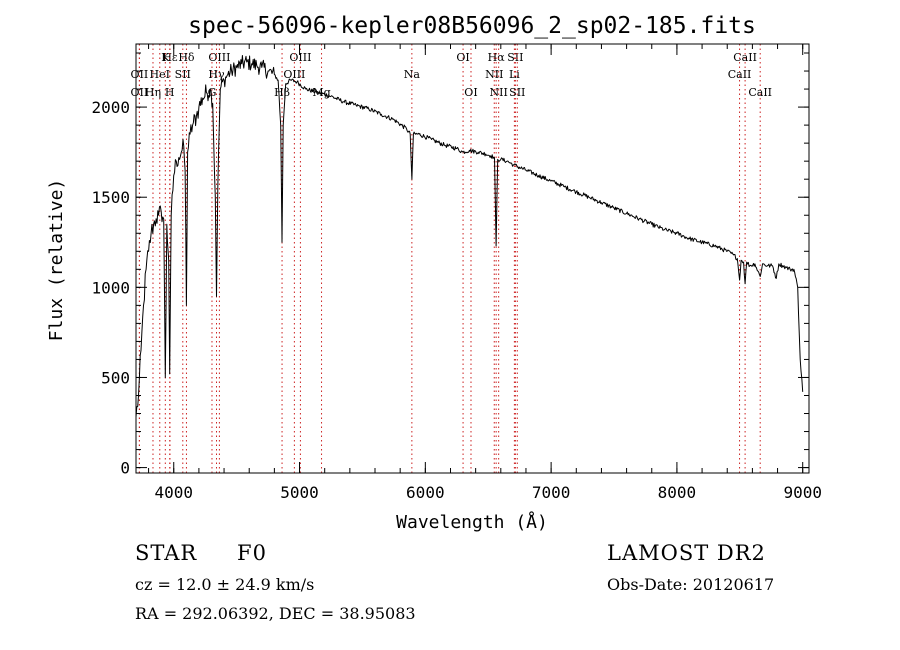 This screenshot has width=900, height=650. Describe the element at coordinates (140, 92) in the screenshot. I see `line-marker-label-18: OII` at that location.